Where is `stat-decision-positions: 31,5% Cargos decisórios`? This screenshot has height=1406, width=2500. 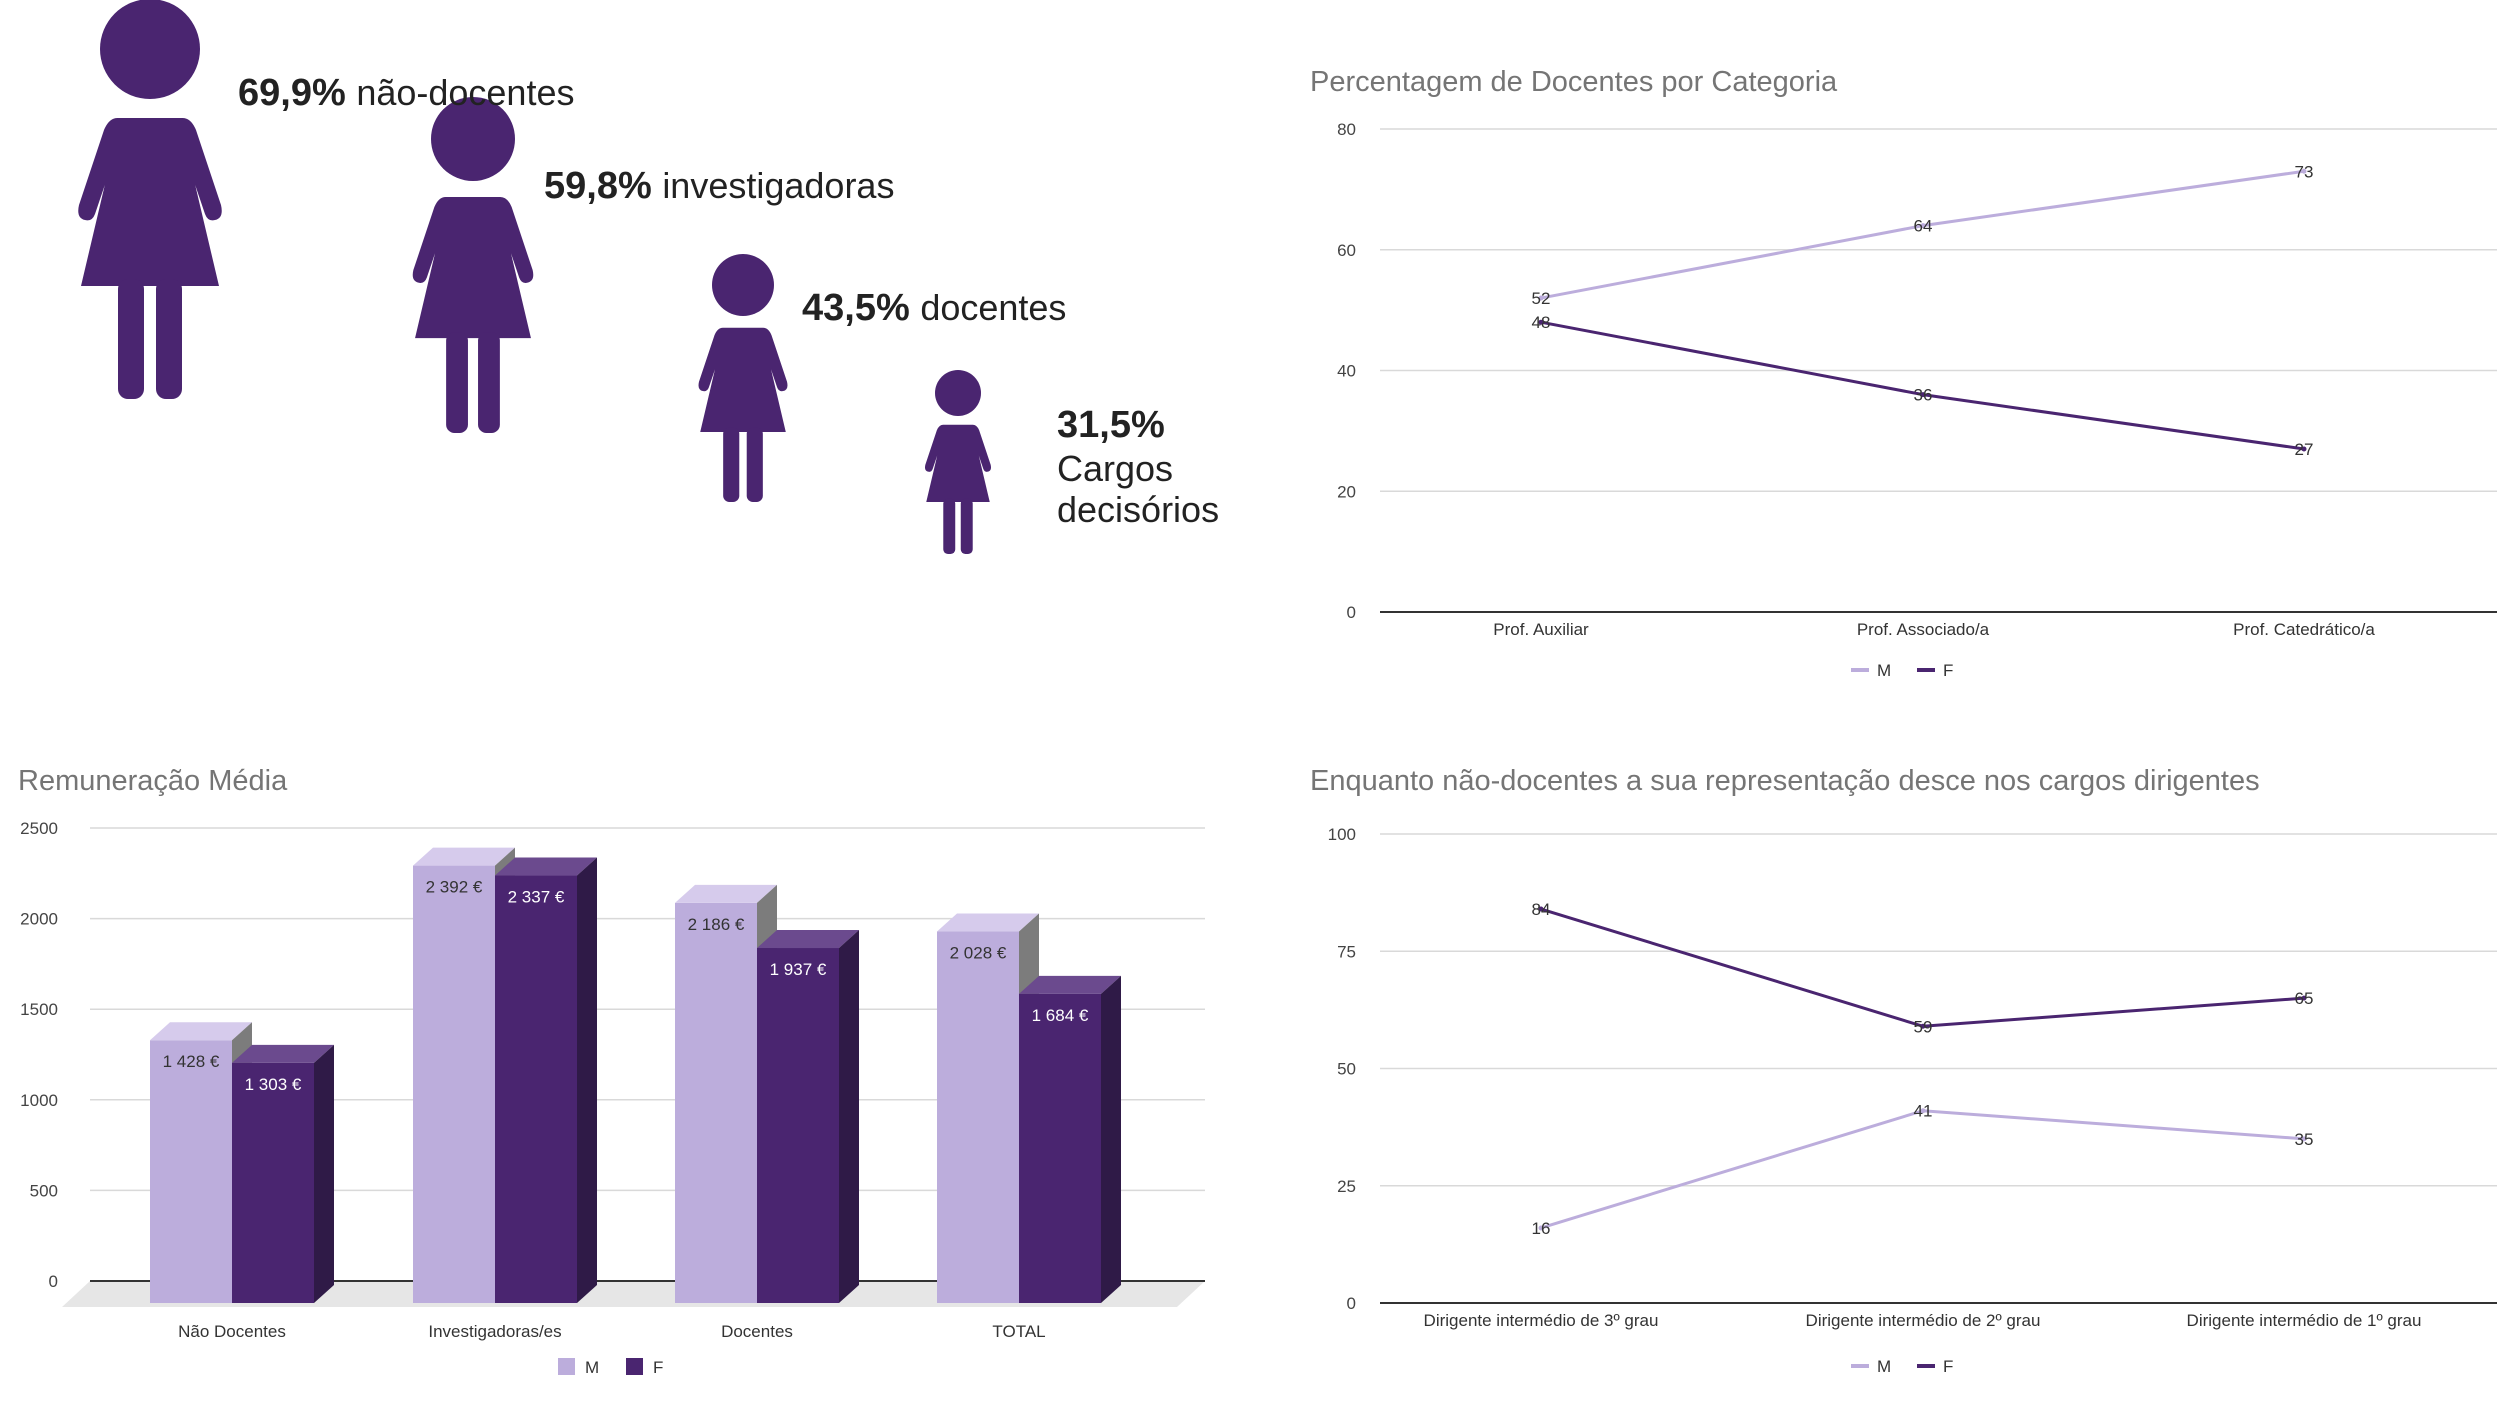
stat-decision-positions: 31,5% Cargos decisórios is located at coordinates (1138, 467).